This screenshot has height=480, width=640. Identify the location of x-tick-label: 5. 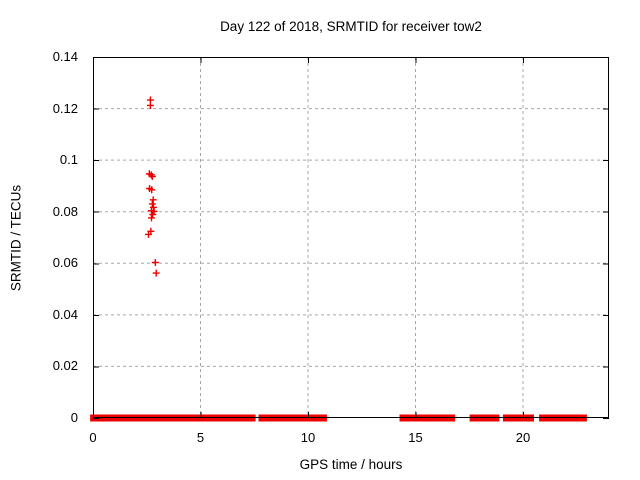
(200, 437).